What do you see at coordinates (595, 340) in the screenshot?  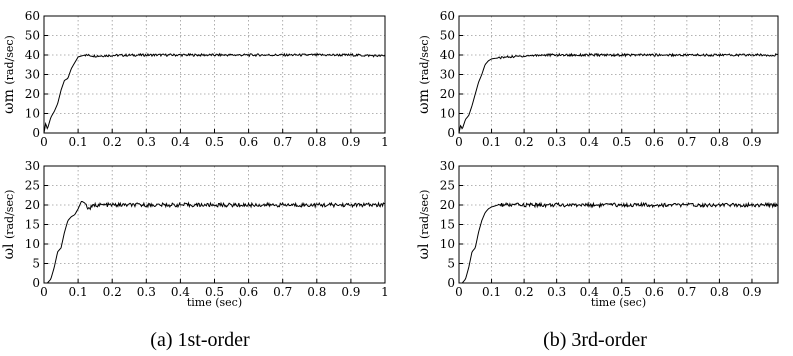 I see `caption-b: (b) 3rd-order` at bounding box center [595, 340].